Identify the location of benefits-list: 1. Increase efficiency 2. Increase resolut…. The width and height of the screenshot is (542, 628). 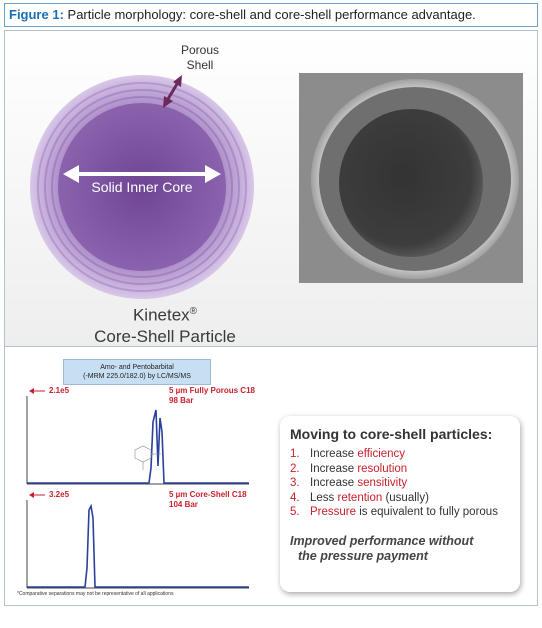
(400, 483).